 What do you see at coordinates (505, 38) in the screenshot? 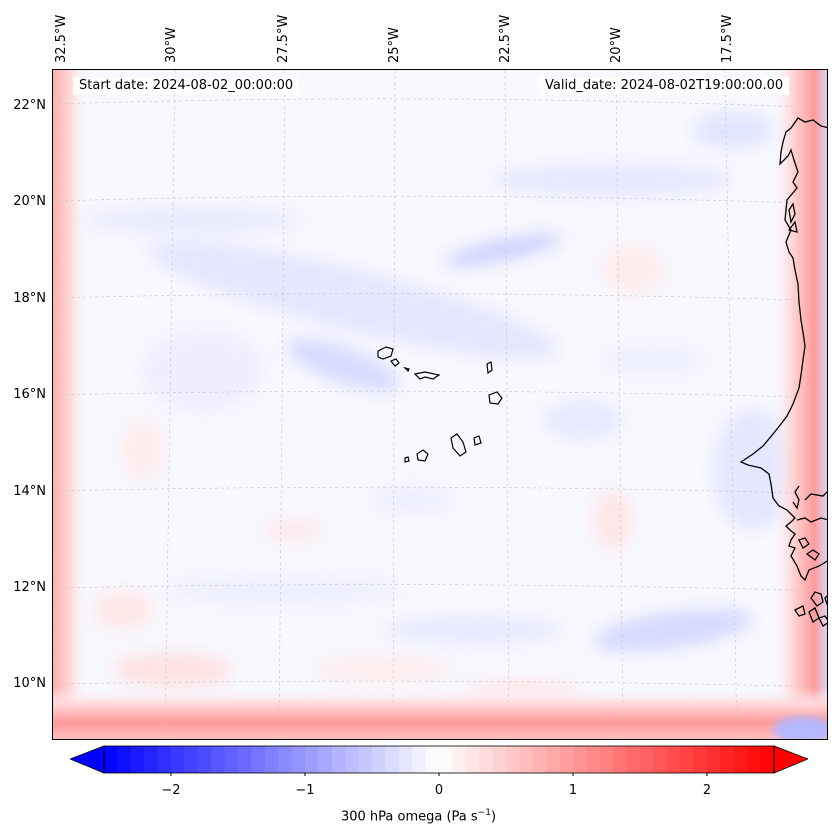
I see `lon-label-22-5w: 22.5°W` at bounding box center [505, 38].